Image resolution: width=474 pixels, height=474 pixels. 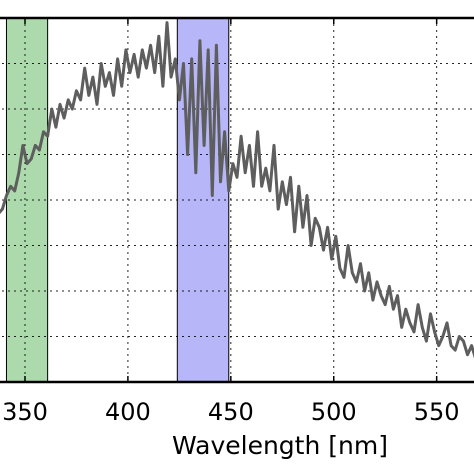 I want to click on x-tick-label-400: 400, so click(x=128, y=412).